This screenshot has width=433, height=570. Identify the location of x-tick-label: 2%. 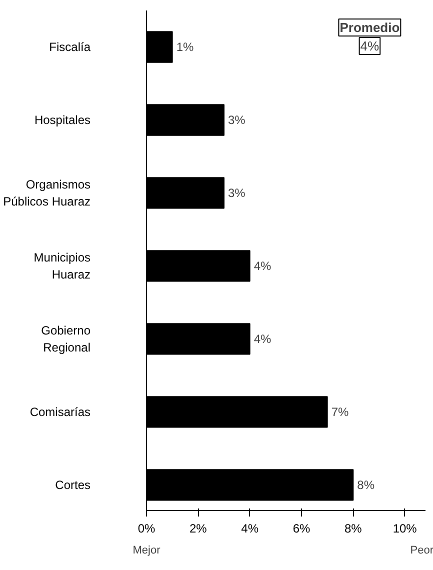
(198, 529).